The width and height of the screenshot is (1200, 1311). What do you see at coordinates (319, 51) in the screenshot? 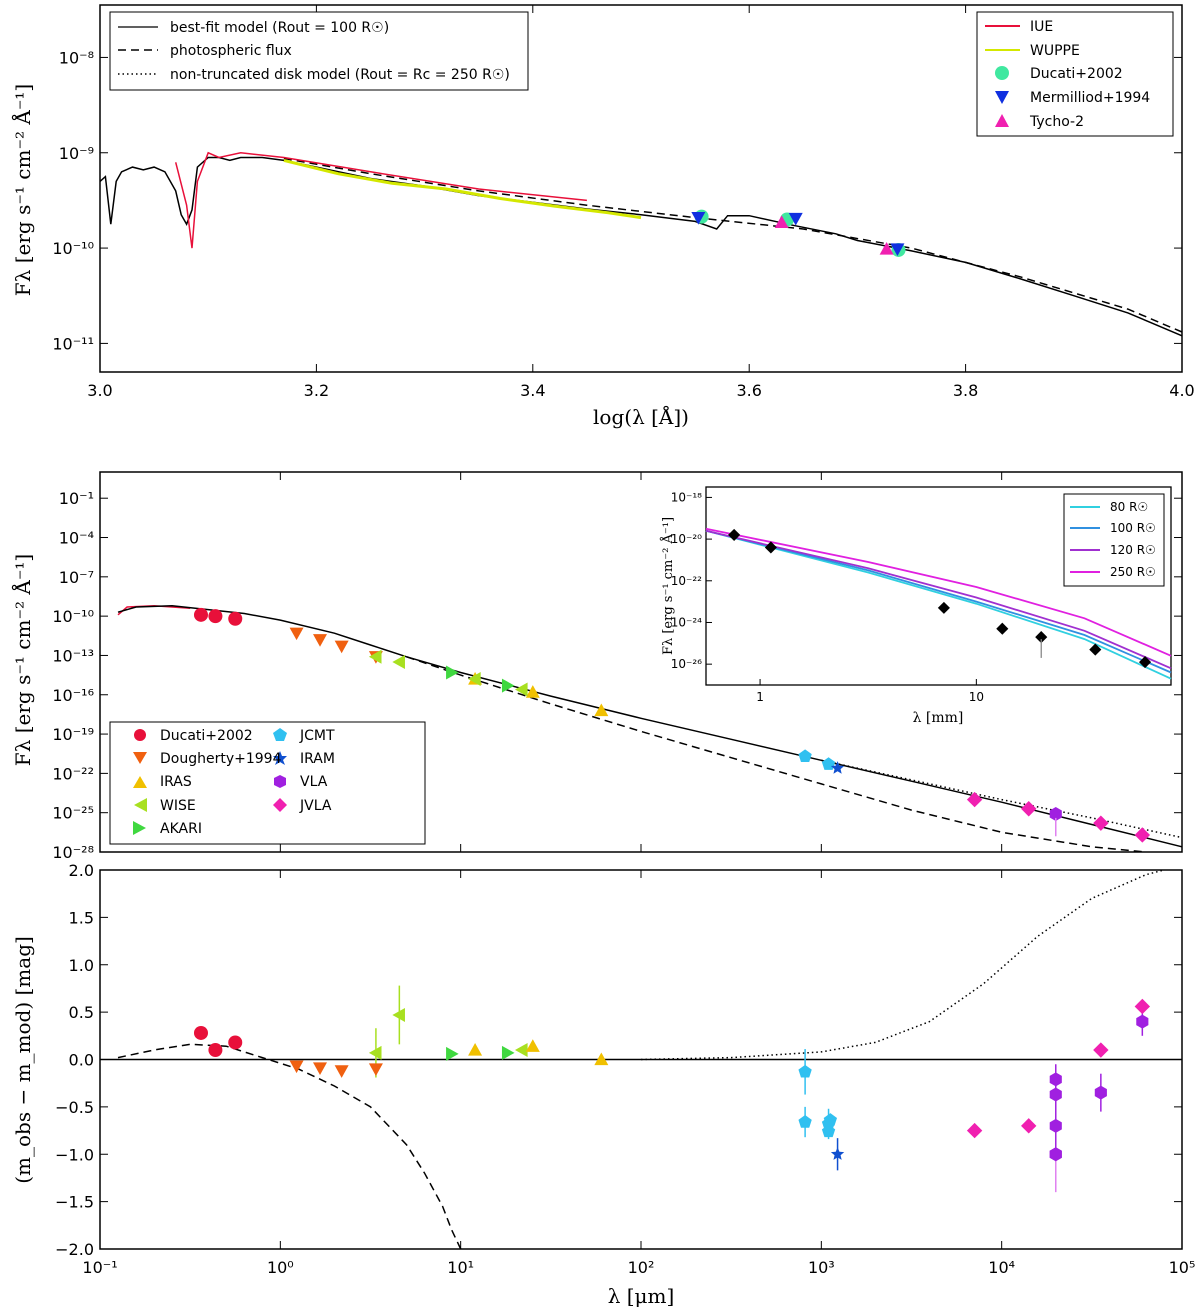
I see `top-left-legend-box` at bounding box center [319, 51].